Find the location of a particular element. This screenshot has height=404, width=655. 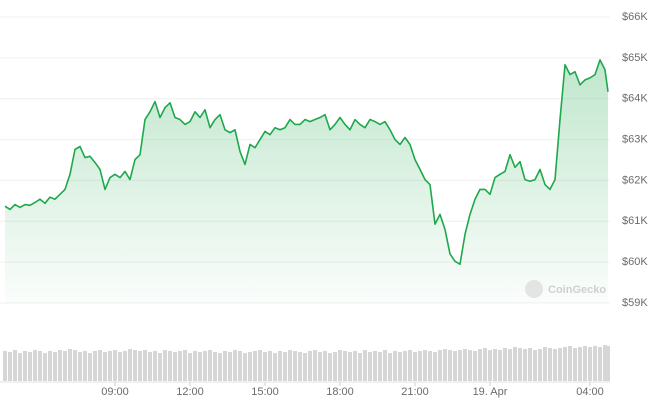

x-tick-label: 09:00 is located at coordinates (115, 392).